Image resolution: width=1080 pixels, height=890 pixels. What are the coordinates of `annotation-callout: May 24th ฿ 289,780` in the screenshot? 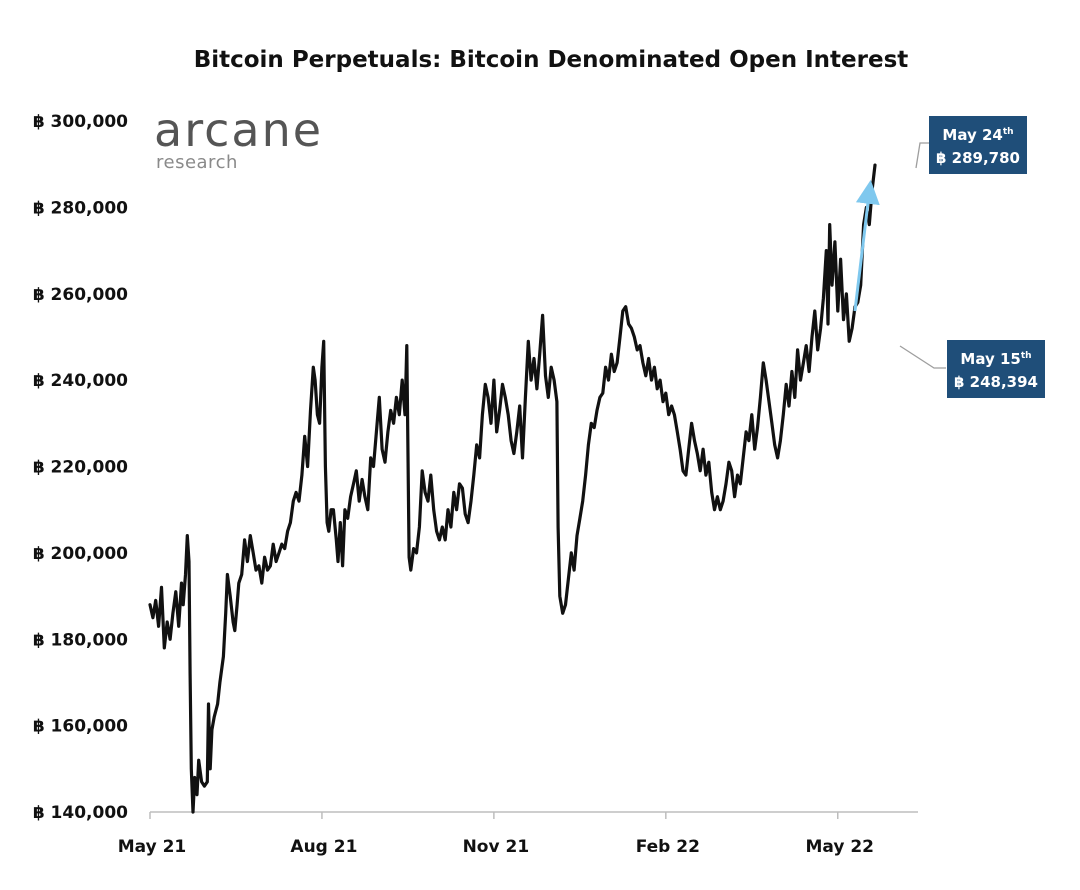 It's located at (971, 145).